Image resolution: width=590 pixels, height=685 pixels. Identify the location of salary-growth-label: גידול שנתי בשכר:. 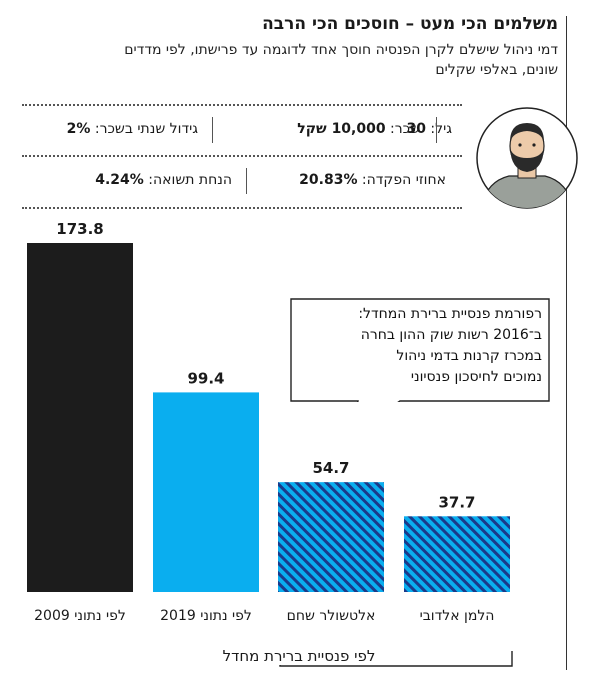
(146, 129).